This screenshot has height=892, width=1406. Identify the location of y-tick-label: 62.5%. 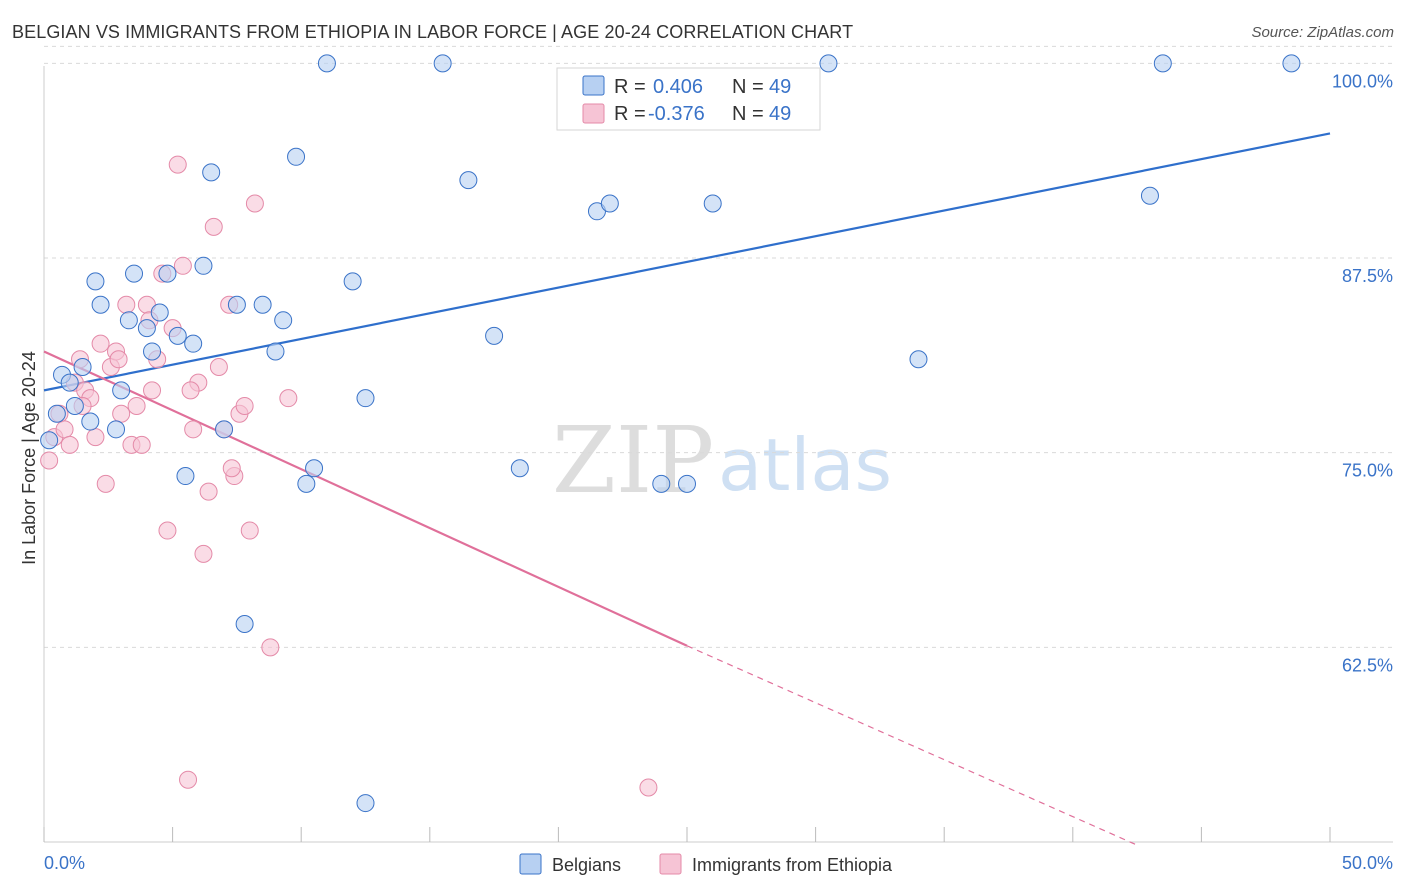
(1367, 665).